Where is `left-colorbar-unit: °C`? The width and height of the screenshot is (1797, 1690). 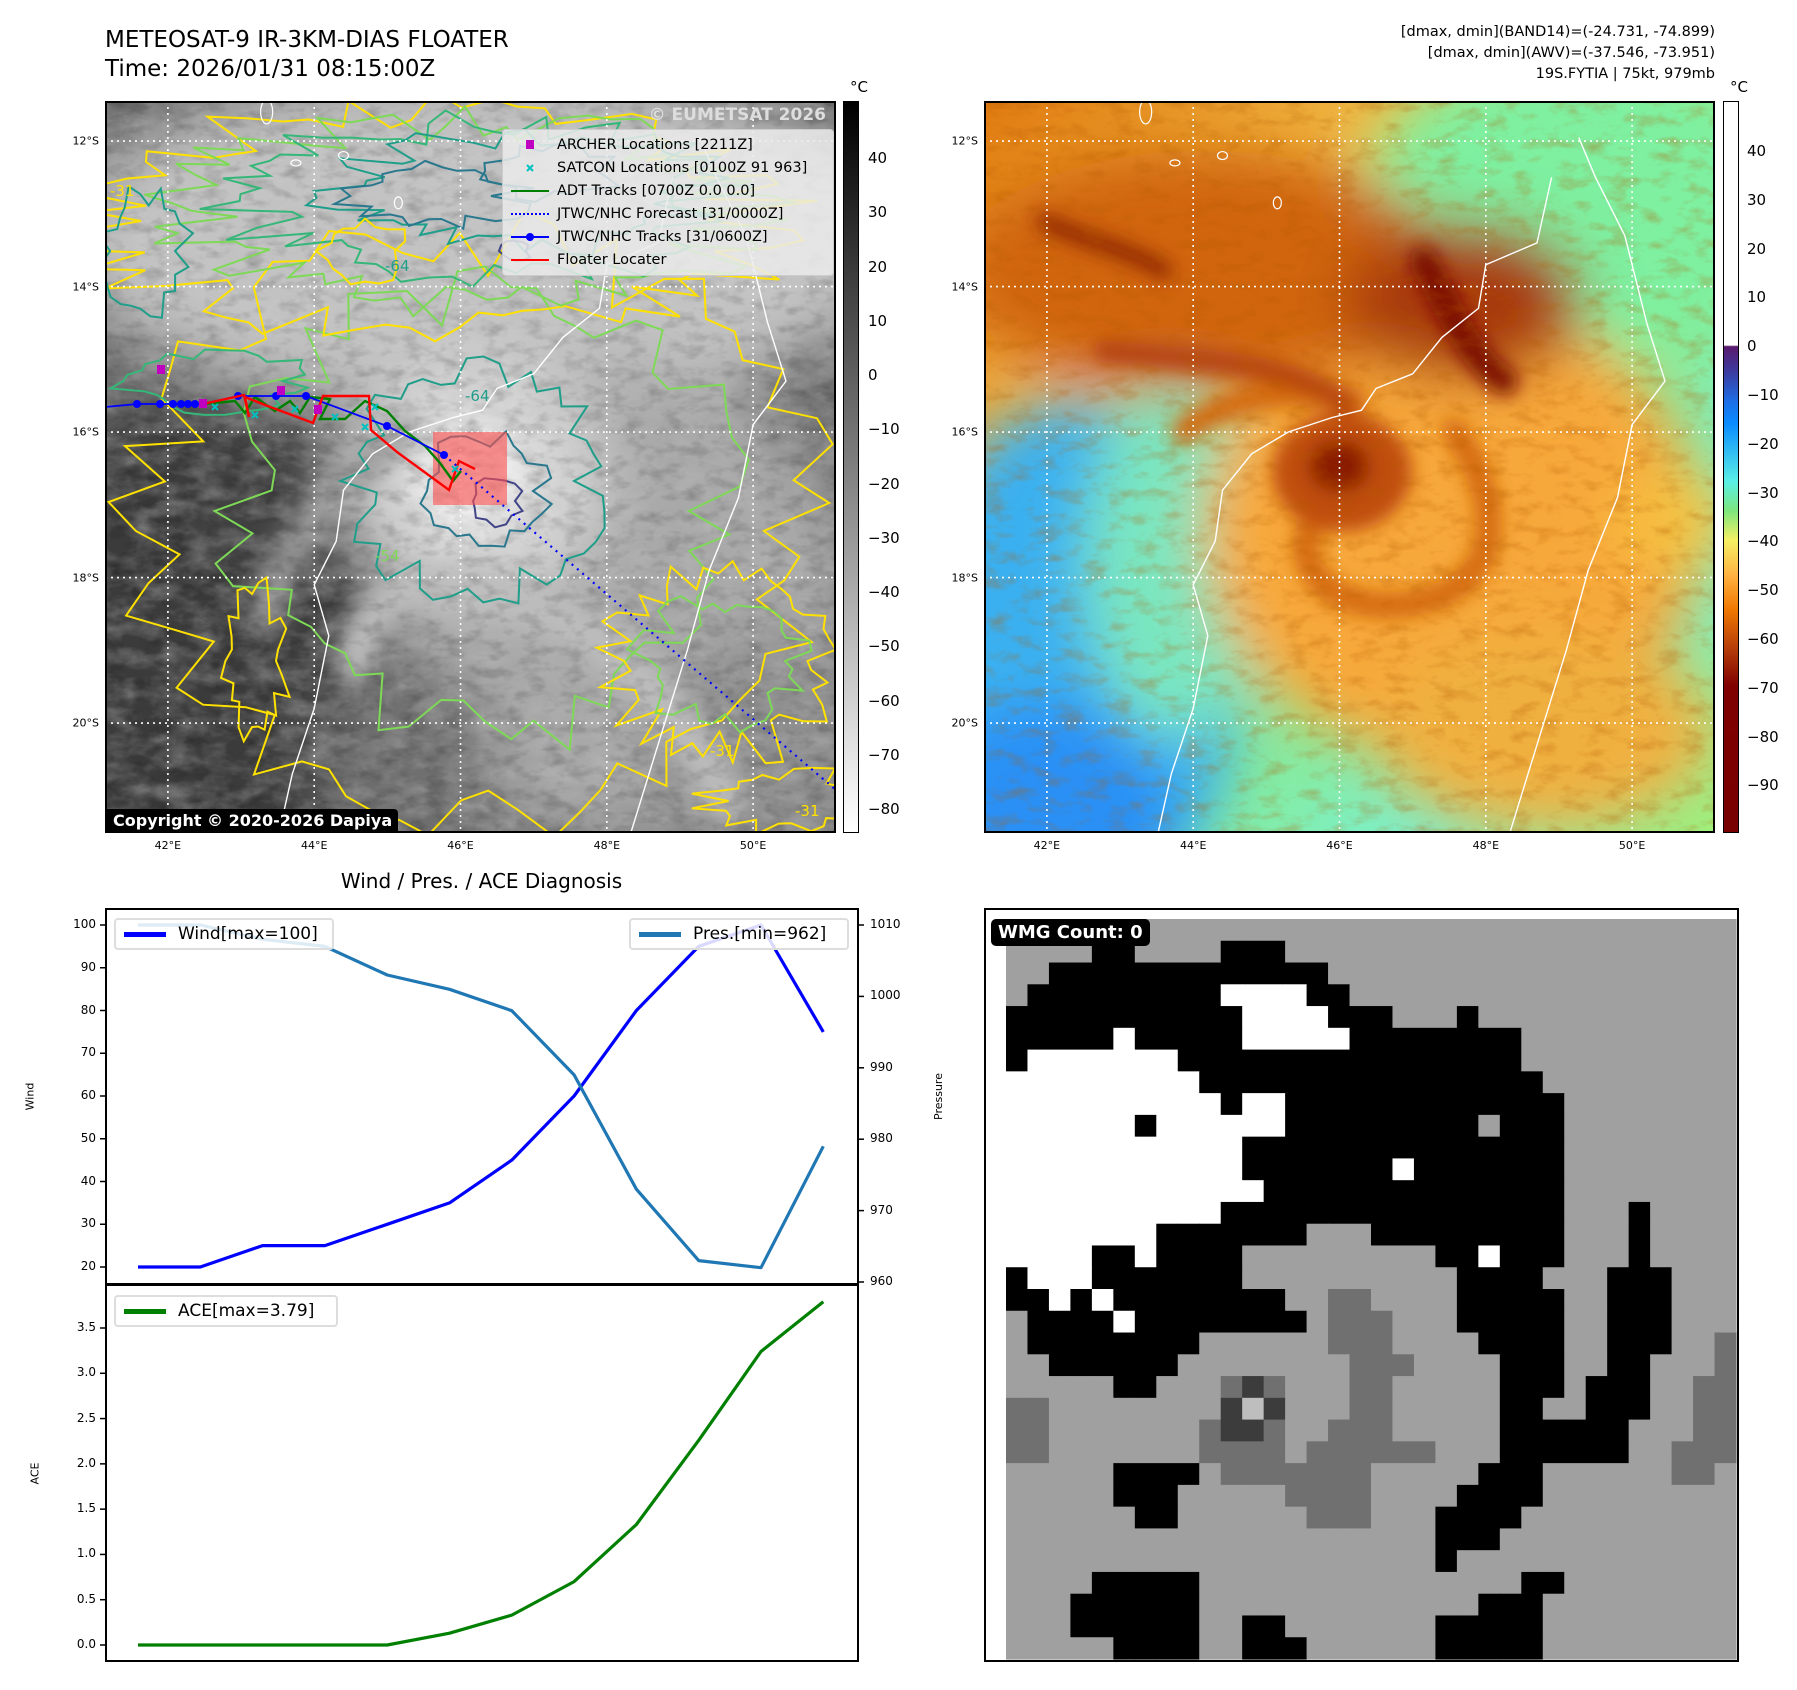
left-colorbar-unit: °C is located at coordinates (859, 87).